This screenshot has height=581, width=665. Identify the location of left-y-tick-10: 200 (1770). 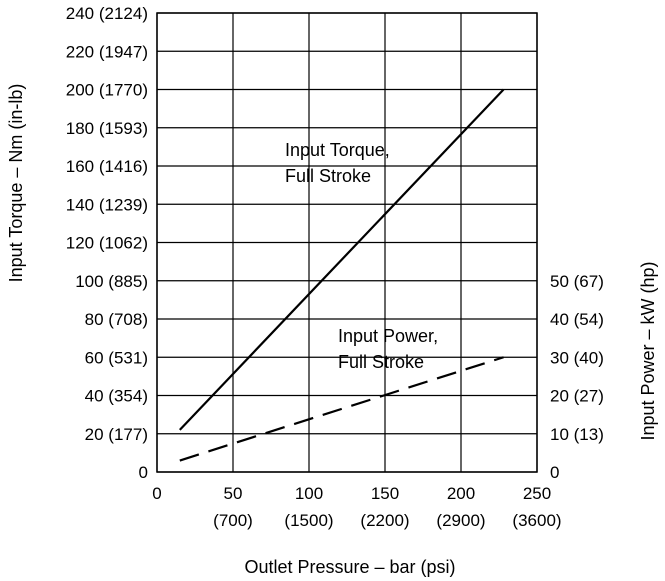
(107, 90).